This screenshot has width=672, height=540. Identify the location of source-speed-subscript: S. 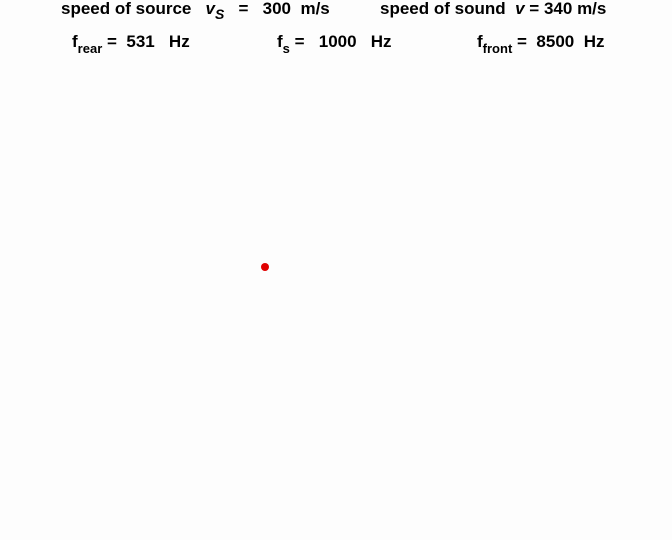
(220, 14).